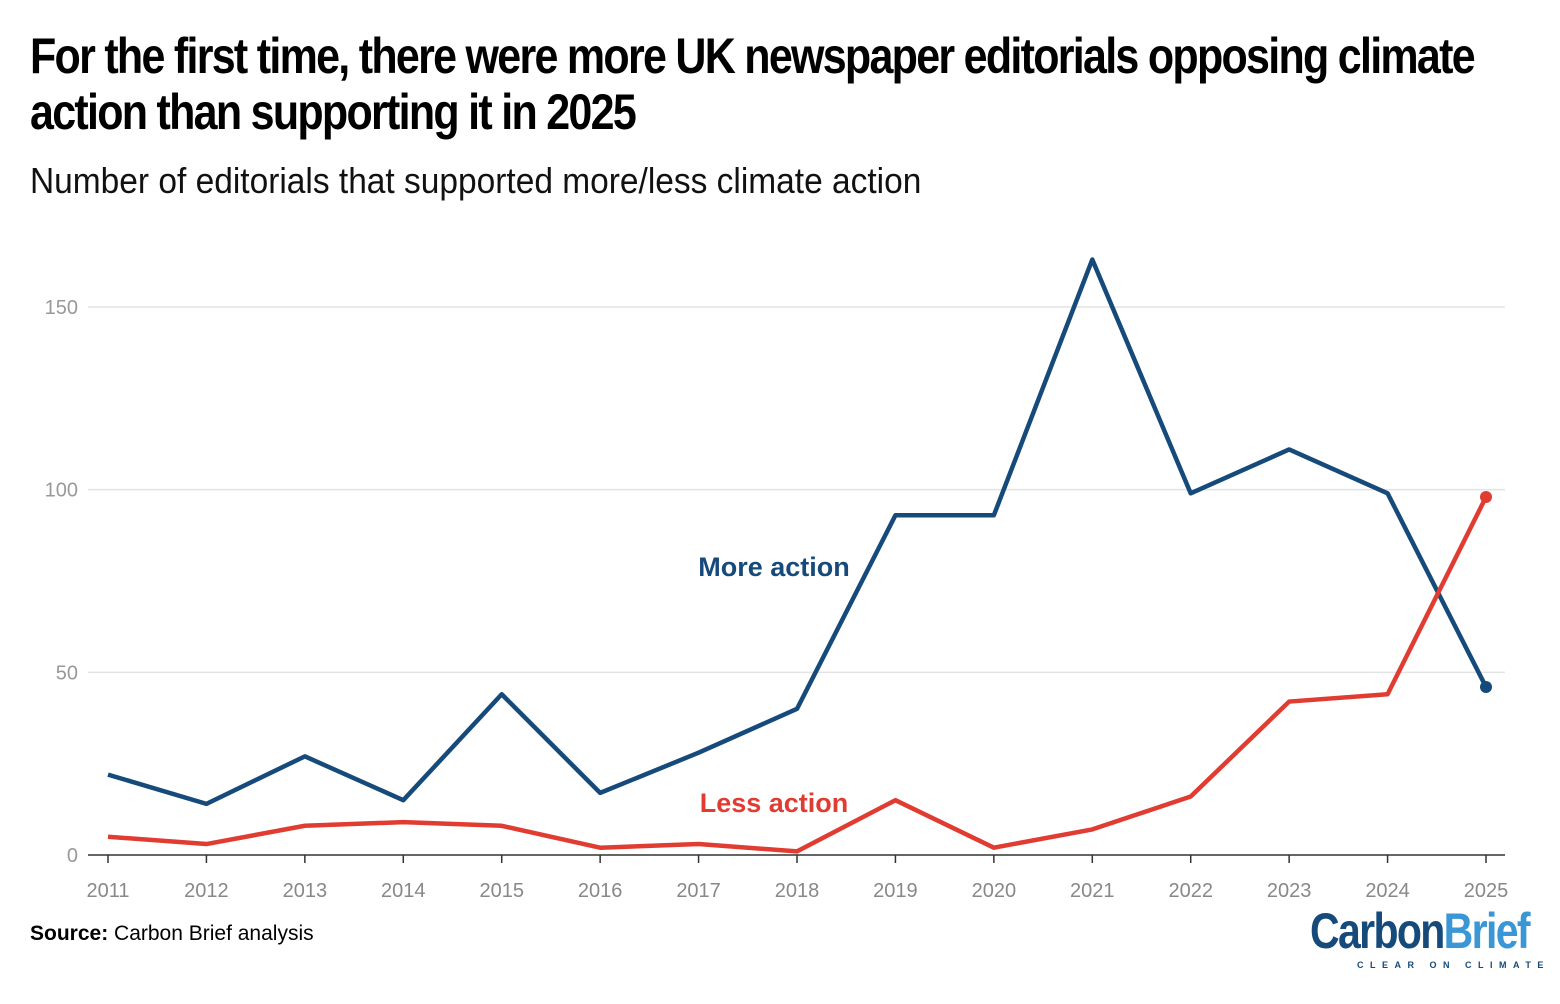 Image resolution: width=1560 pixels, height=1004 pixels. What do you see at coordinates (600, 891) in the screenshot?
I see `x-tick-label: 2016` at bounding box center [600, 891].